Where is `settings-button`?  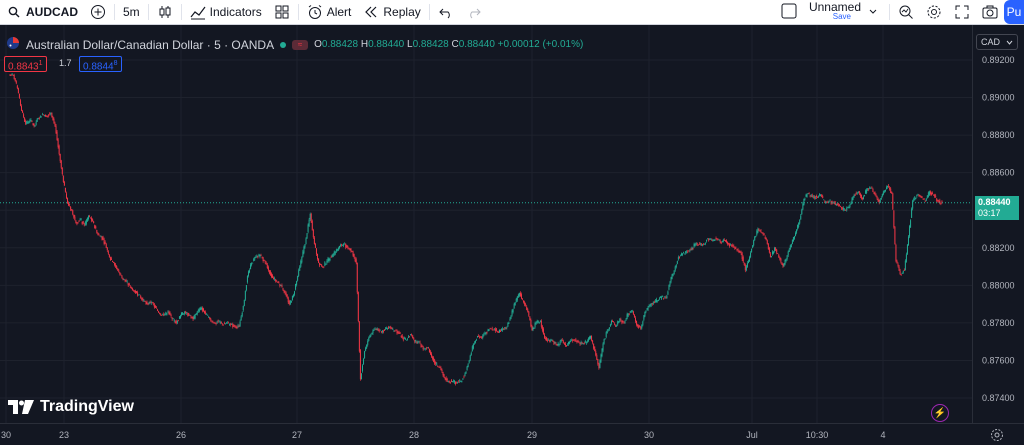
settings-button is located at coordinates (934, 12).